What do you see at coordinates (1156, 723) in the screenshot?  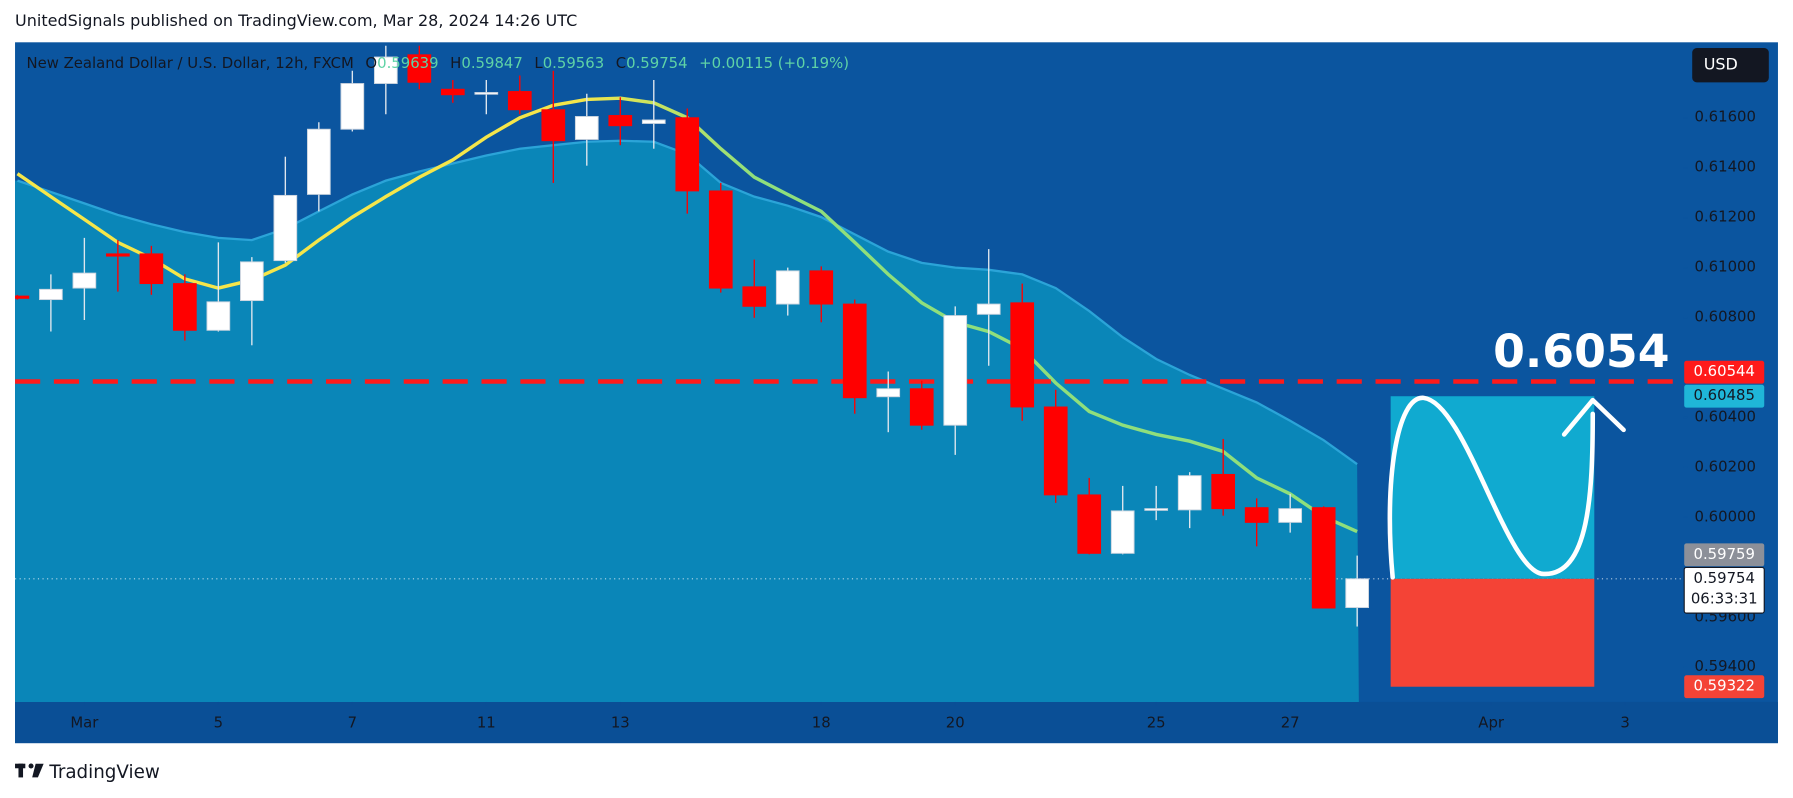 I see `x-tick-label: 25` at bounding box center [1156, 723].